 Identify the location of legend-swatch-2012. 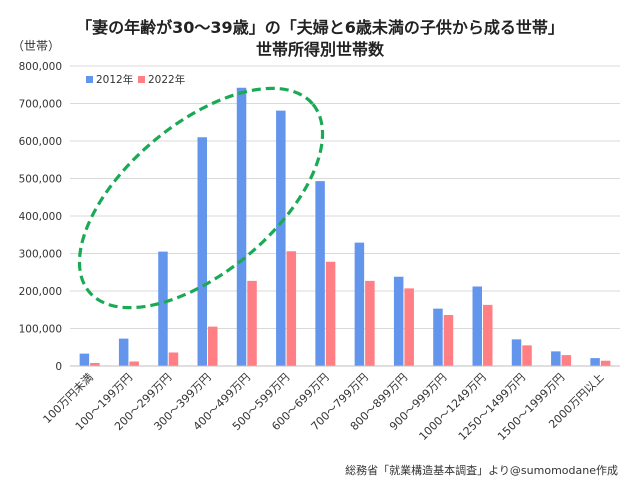
(89, 79).